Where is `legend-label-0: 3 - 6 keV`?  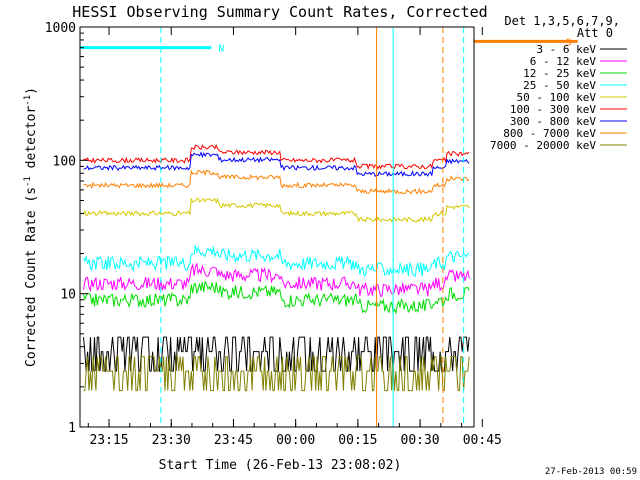 legend-label-0: 3 - 6 keV is located at coordinates (566, 49).